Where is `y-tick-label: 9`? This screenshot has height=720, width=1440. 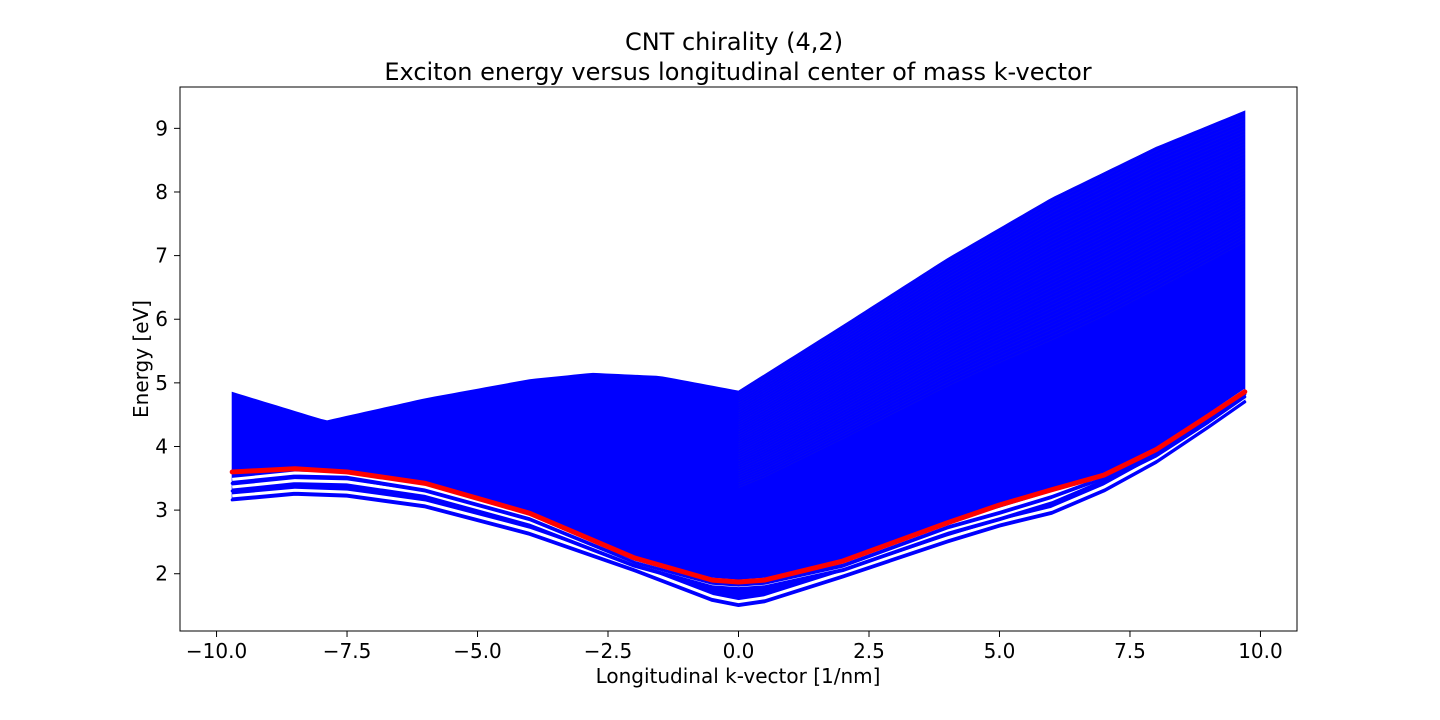 y-tick-label: 9 is located at coordinates (161, 128).